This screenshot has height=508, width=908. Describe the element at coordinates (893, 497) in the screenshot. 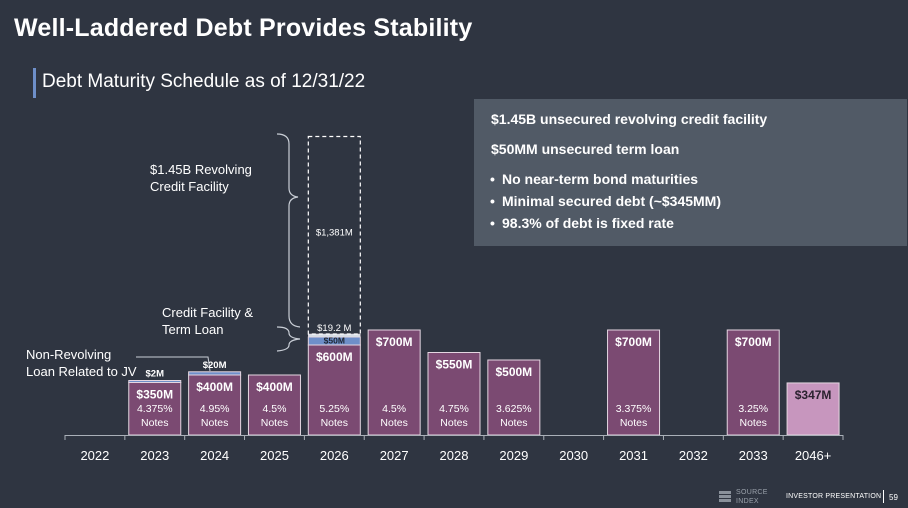

I see `page-number: 59` at that location.